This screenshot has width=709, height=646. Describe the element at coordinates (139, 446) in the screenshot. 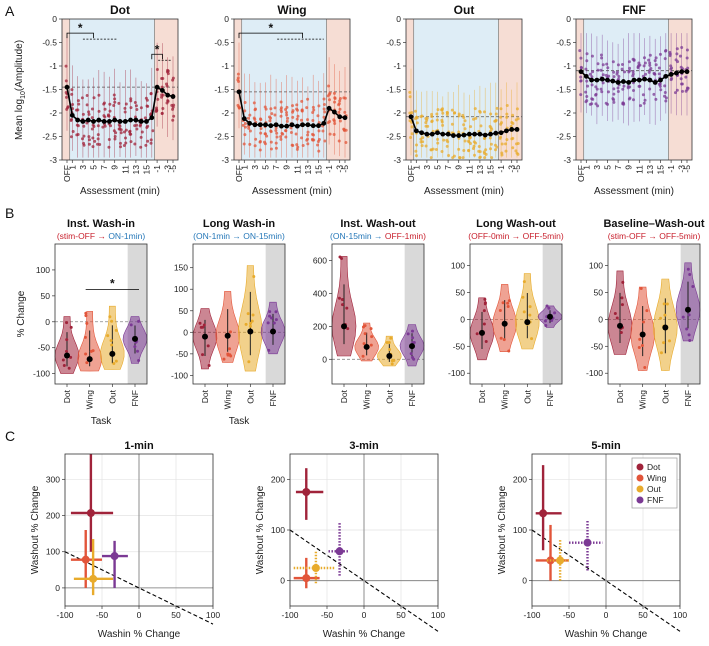

I see `panel-title: 1-min` at that location.